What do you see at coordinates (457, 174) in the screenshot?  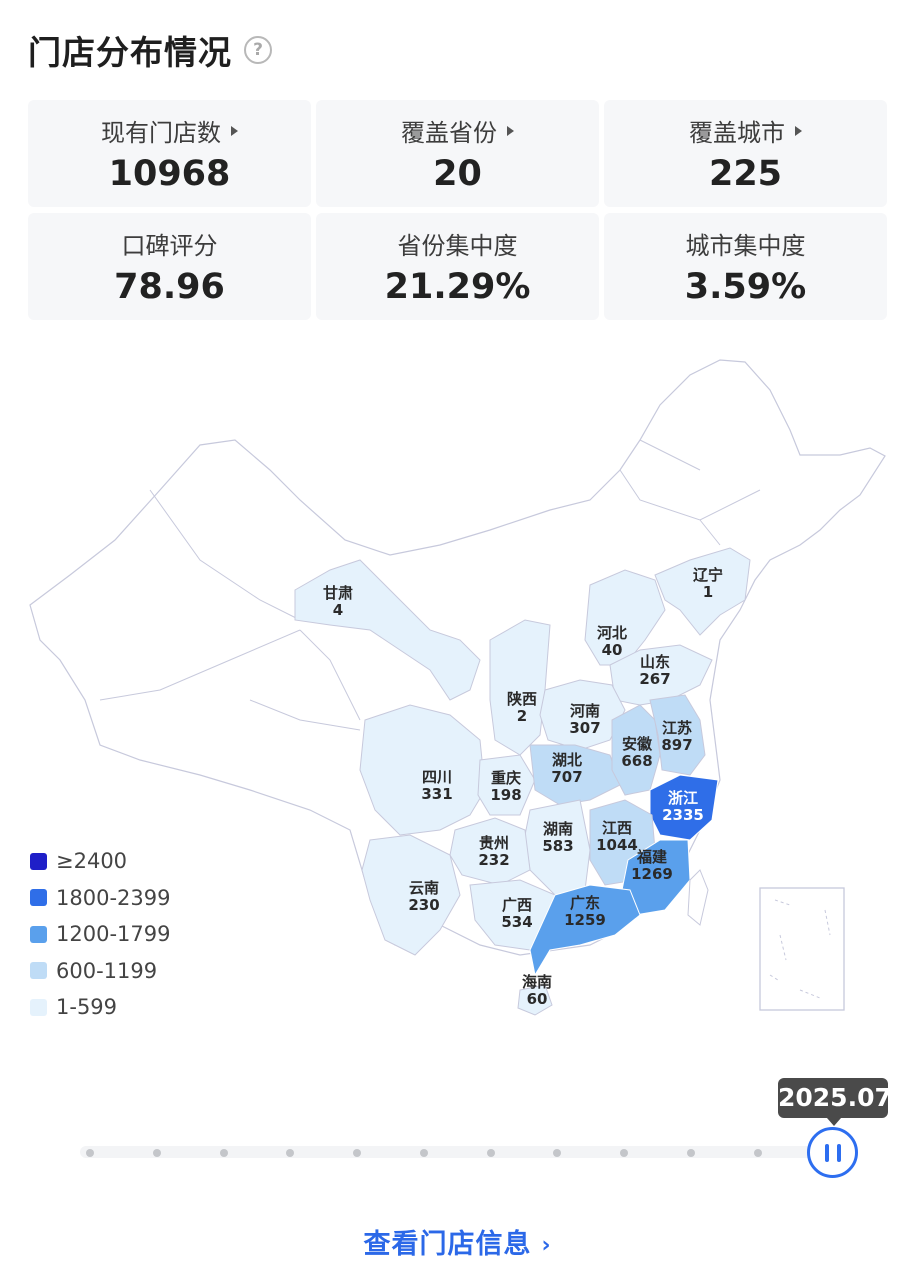 I see `stat-value: 20` at bounding box center [457, 174].